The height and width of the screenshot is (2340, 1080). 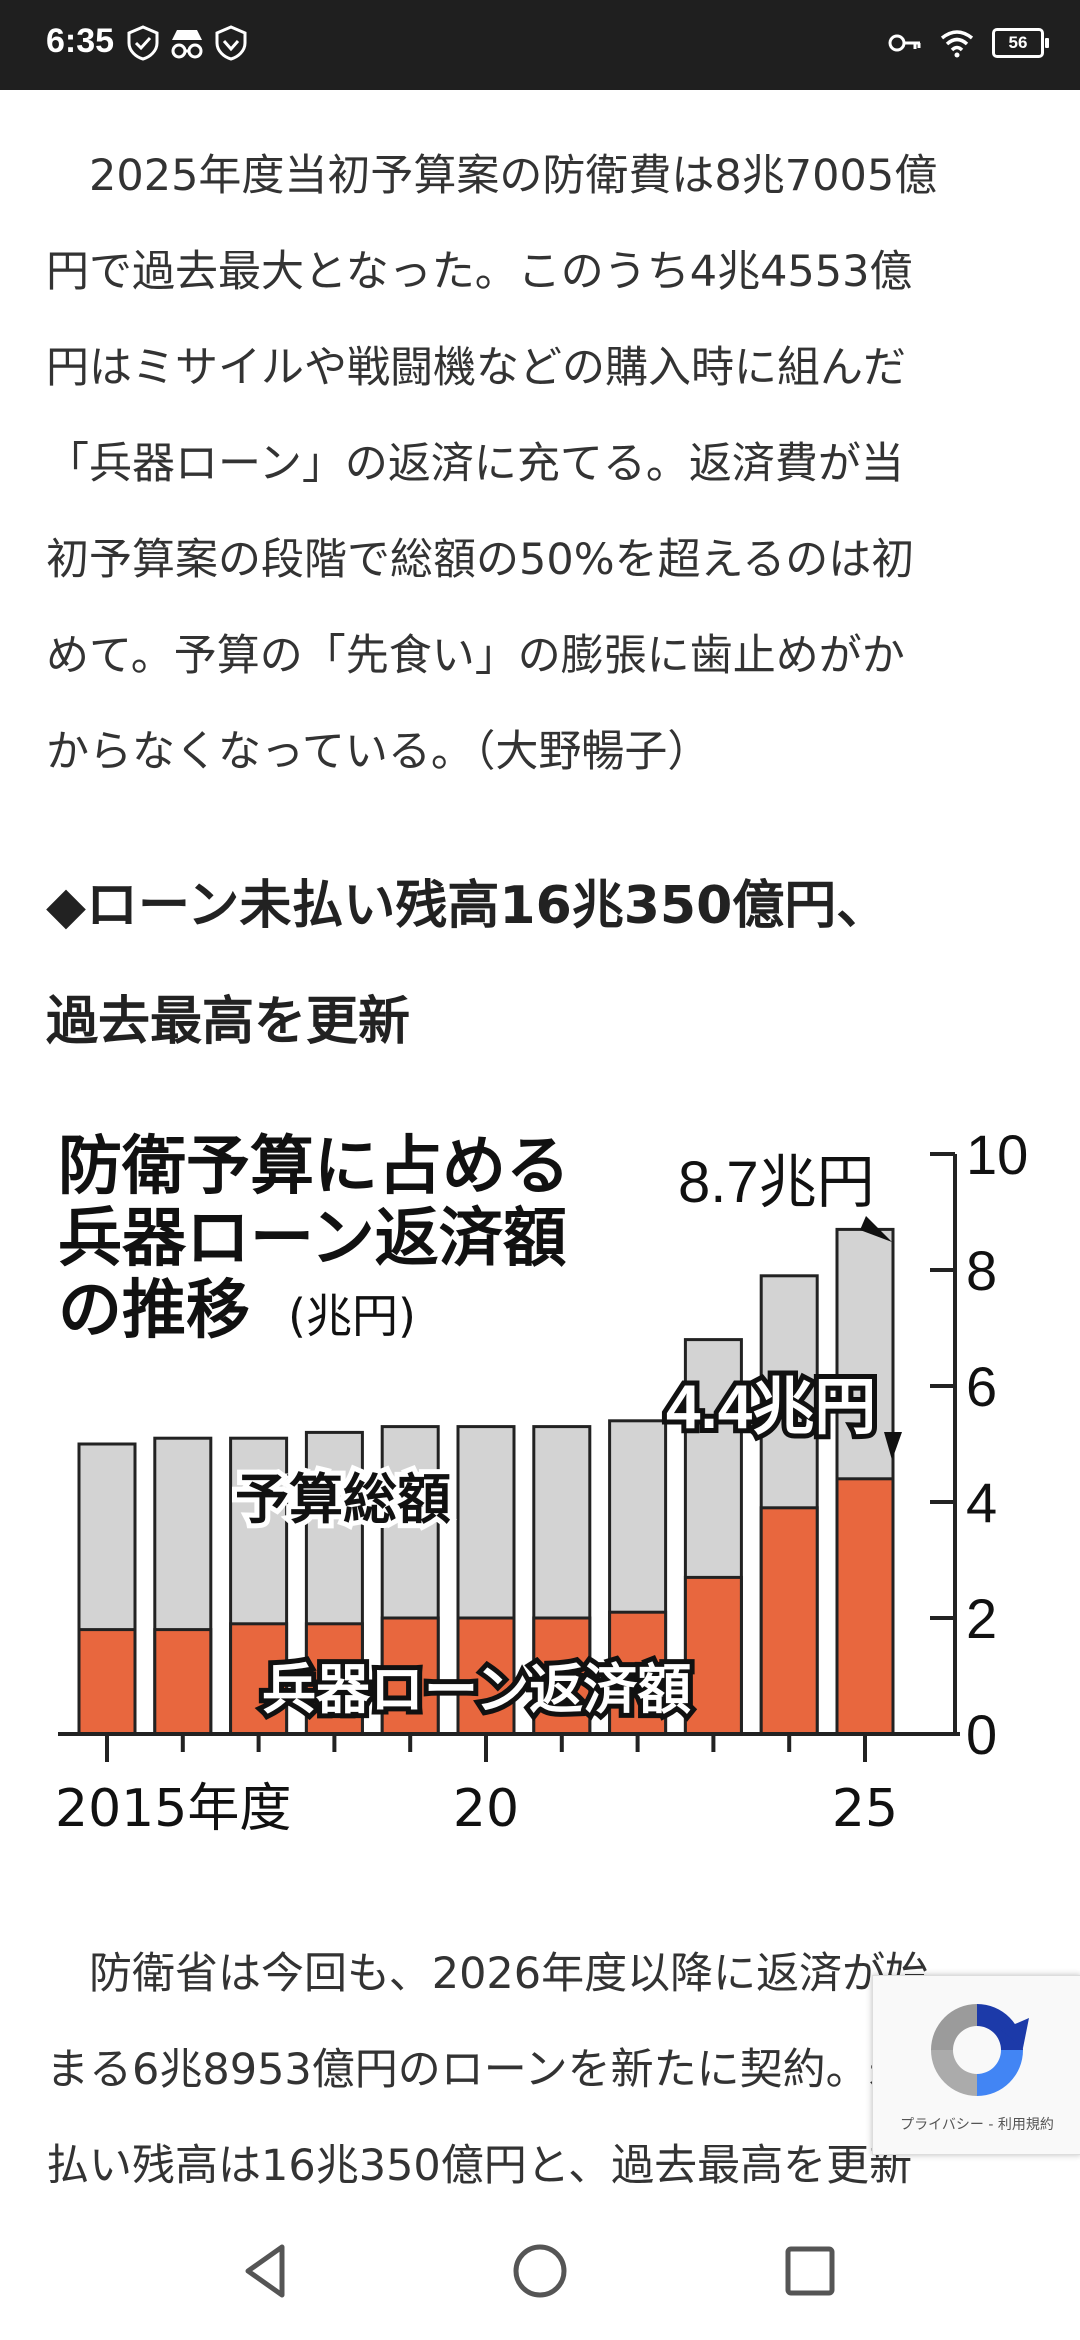 I want to click on battery-icon: 56, so click(x=1020, y=43).